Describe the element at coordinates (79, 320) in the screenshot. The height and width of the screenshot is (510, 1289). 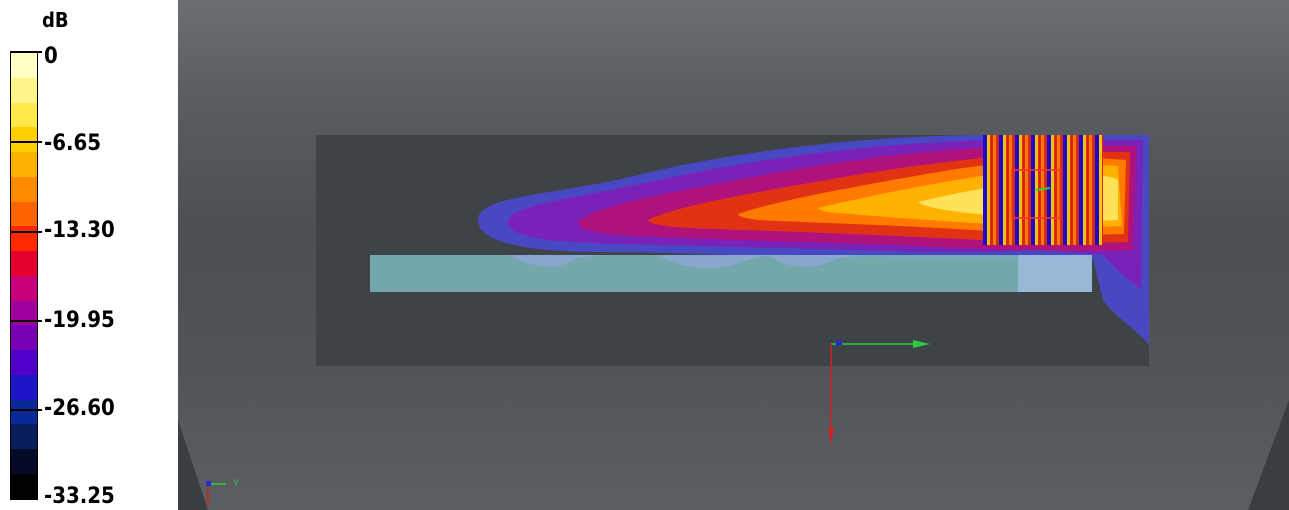
I see `tick-label-3: -19.95` at that location.